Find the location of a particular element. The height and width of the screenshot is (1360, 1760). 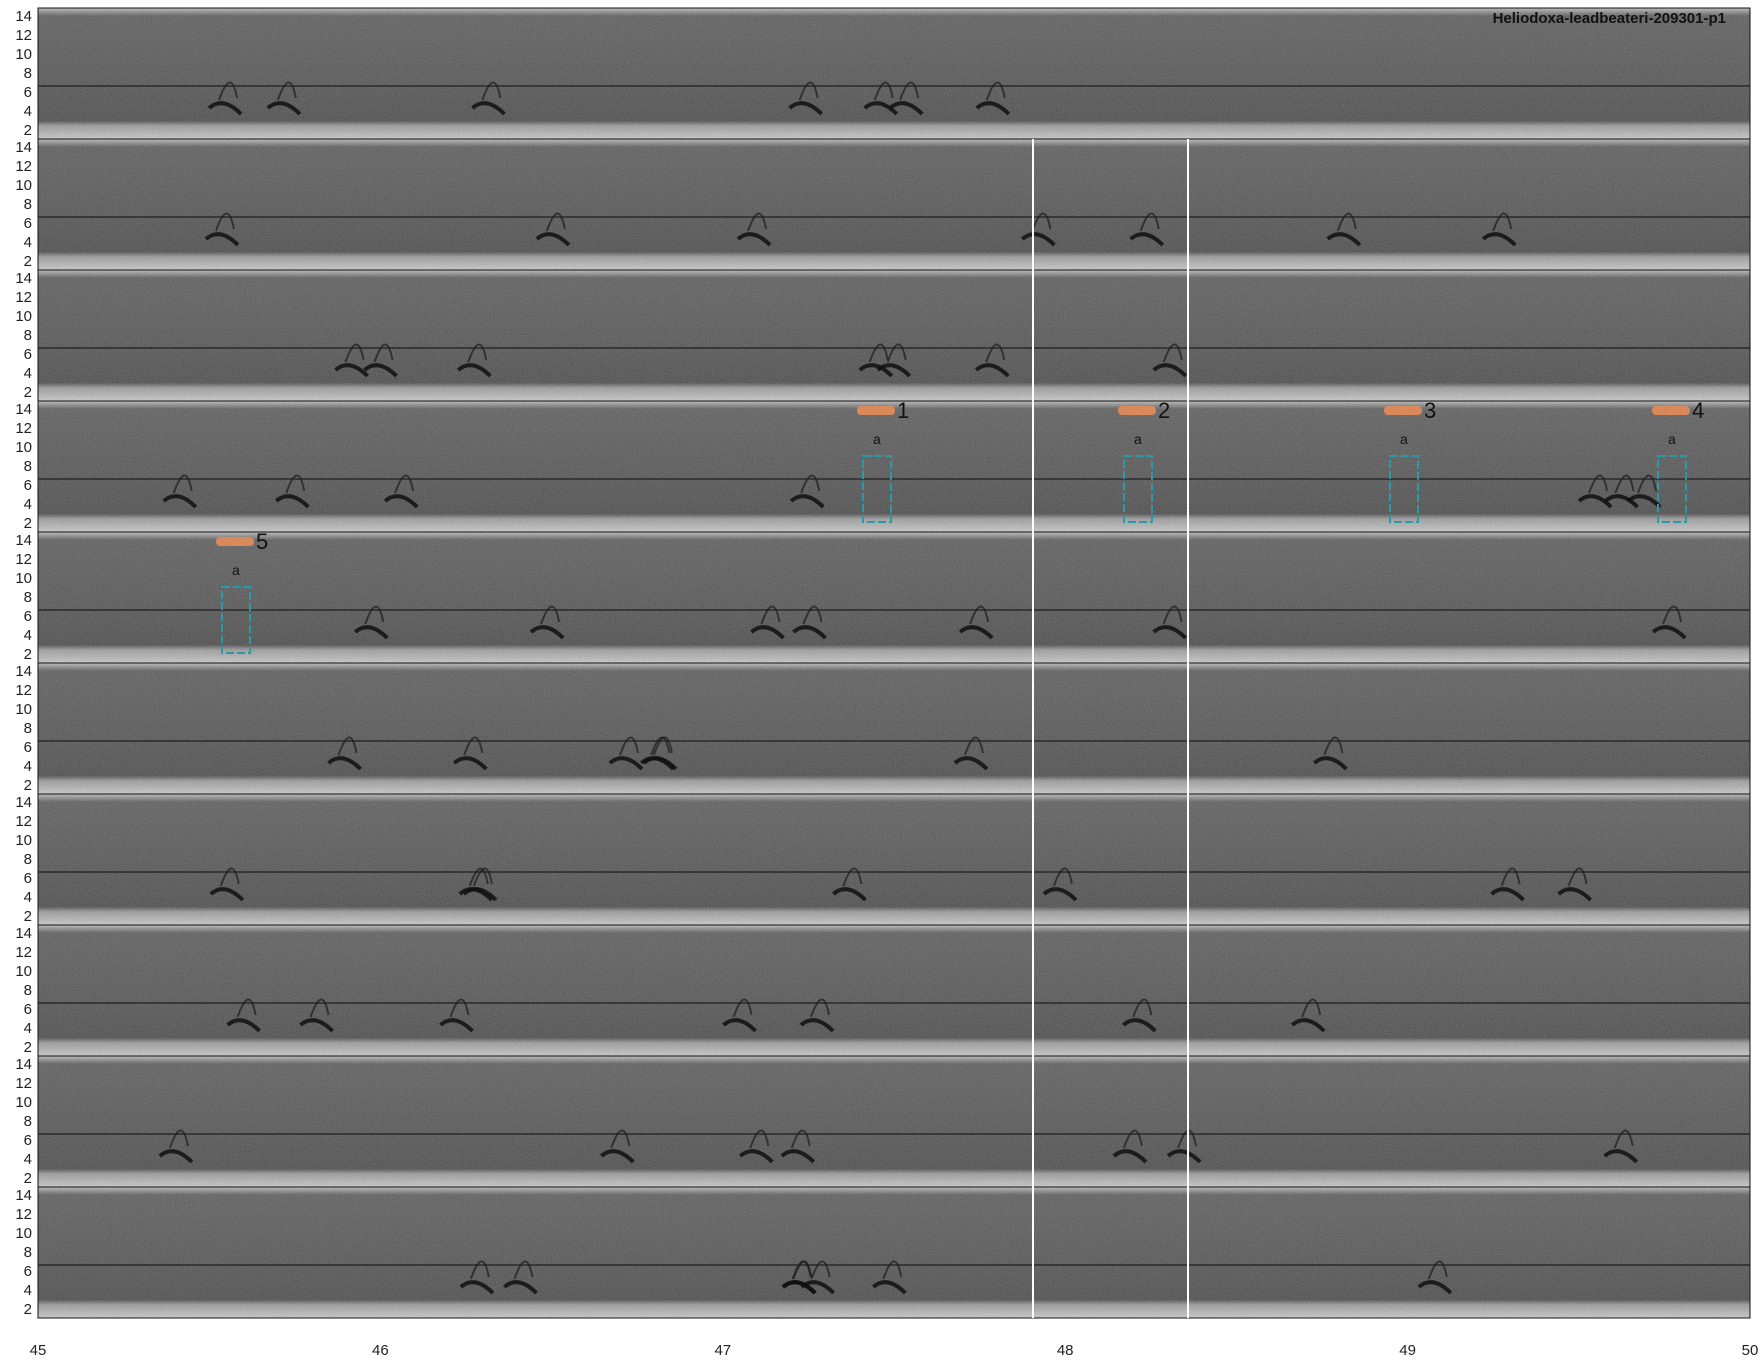

x-tick-label: 45 is located at coordinates (38, 1350).